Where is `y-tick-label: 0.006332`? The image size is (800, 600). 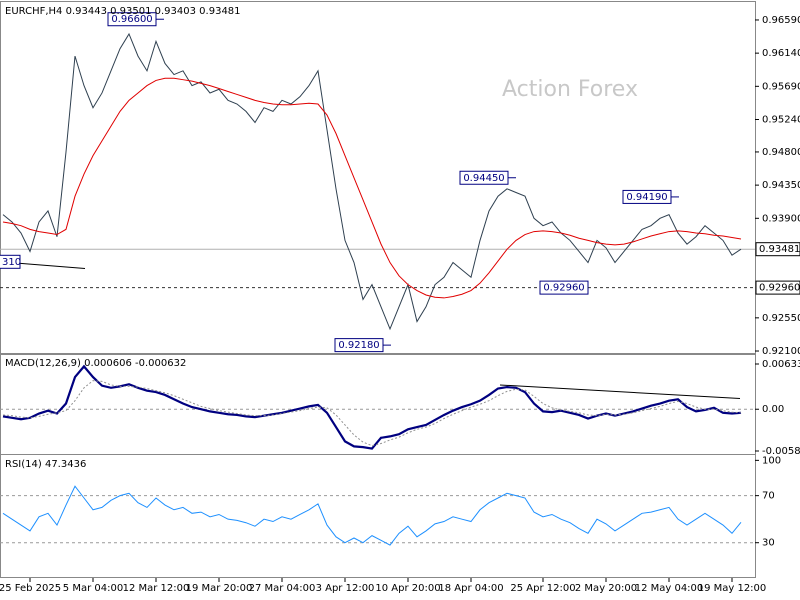 y-tick-label: 0.006332 is located at coordinates (781, 364).